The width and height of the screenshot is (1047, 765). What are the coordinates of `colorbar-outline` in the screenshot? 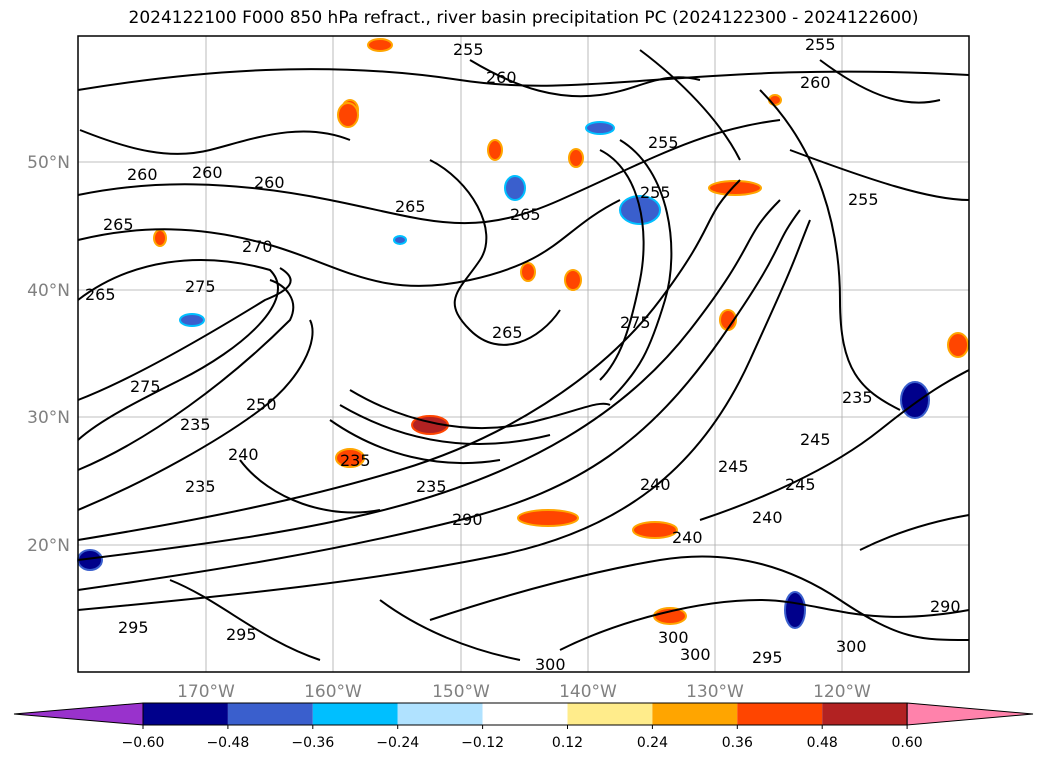 It's located at (525, 714).